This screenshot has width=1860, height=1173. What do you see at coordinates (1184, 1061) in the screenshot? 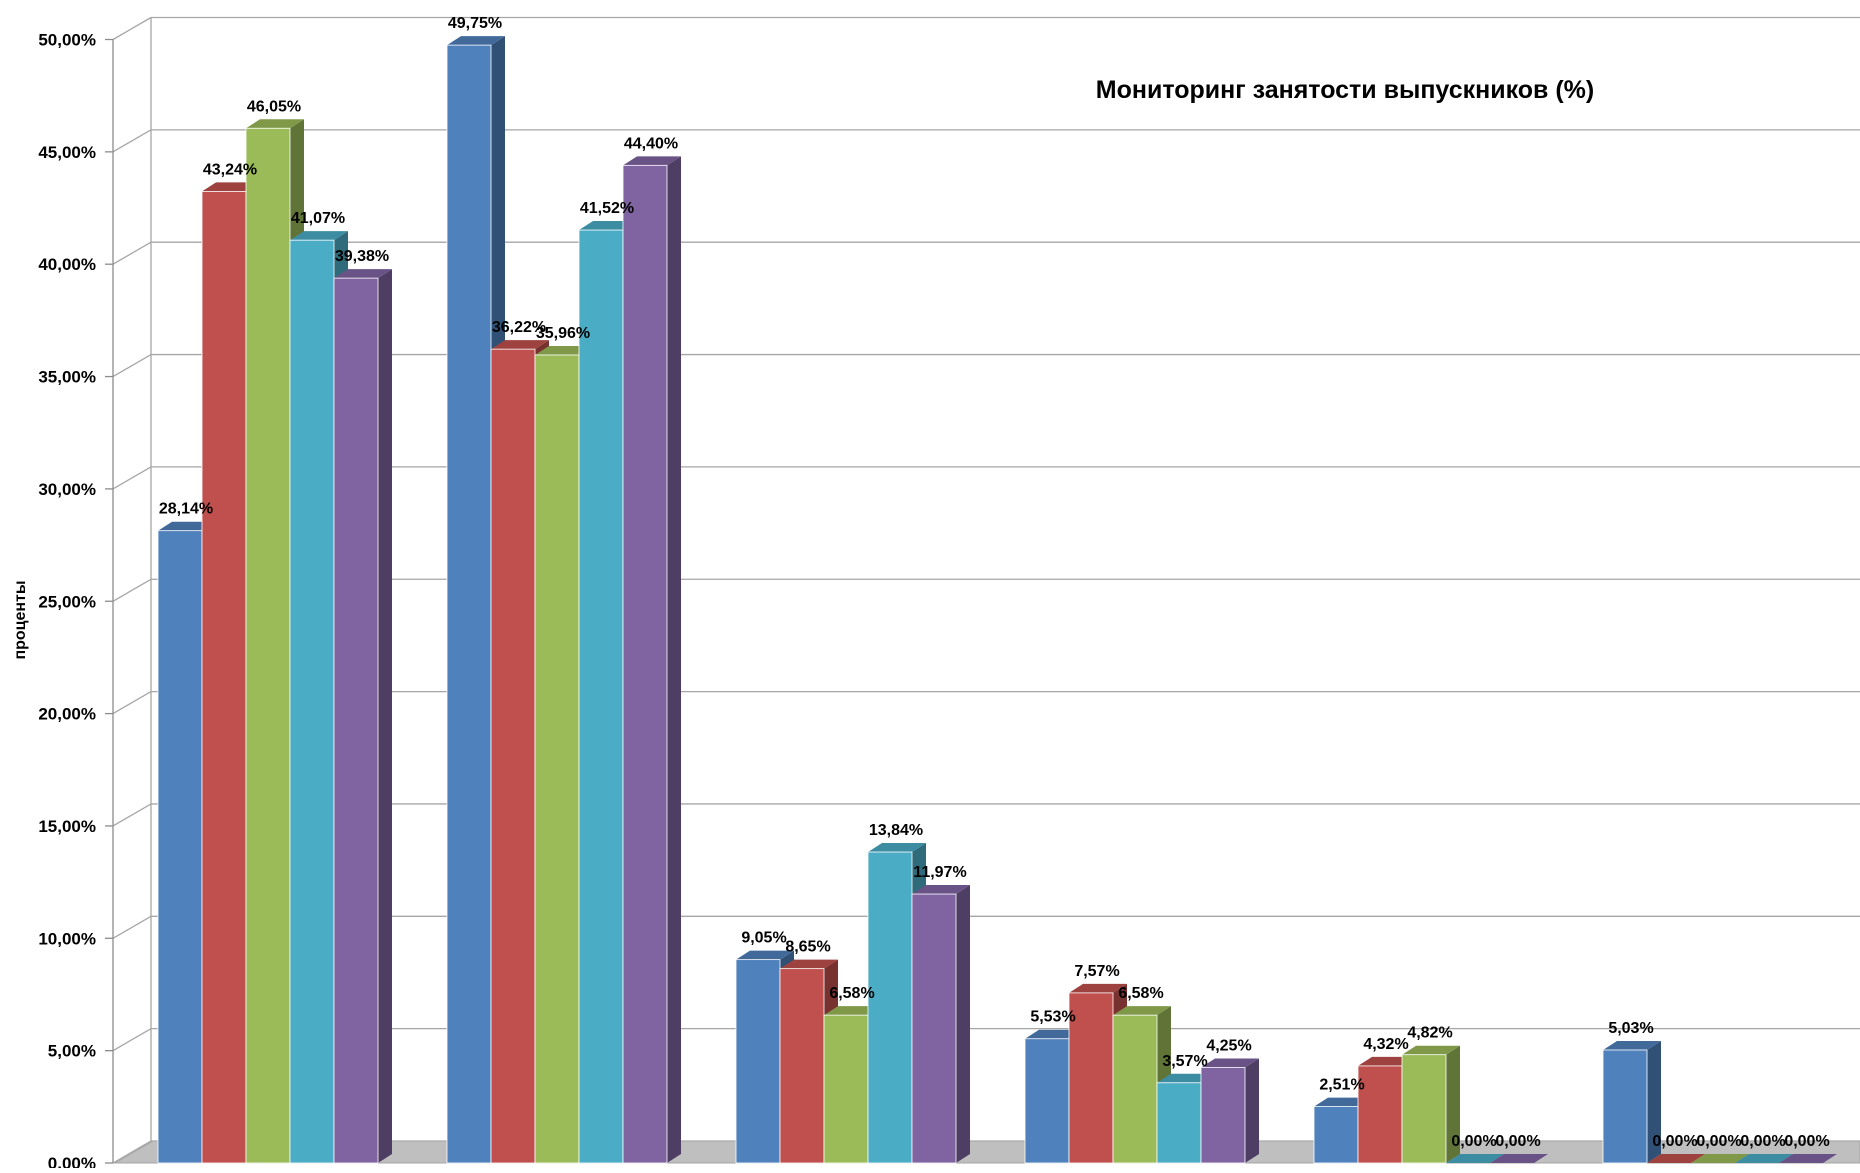
I see `data-label: 3,57%` at bounding box center [1184, 1061].